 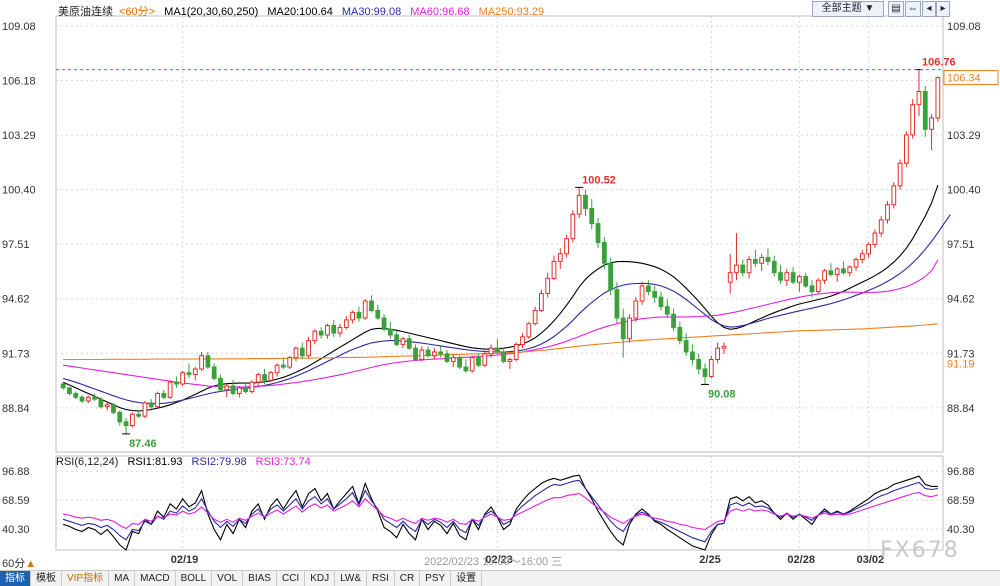 I want to click on price-tick-label-left: 100.40, so click(x=19, y=191).